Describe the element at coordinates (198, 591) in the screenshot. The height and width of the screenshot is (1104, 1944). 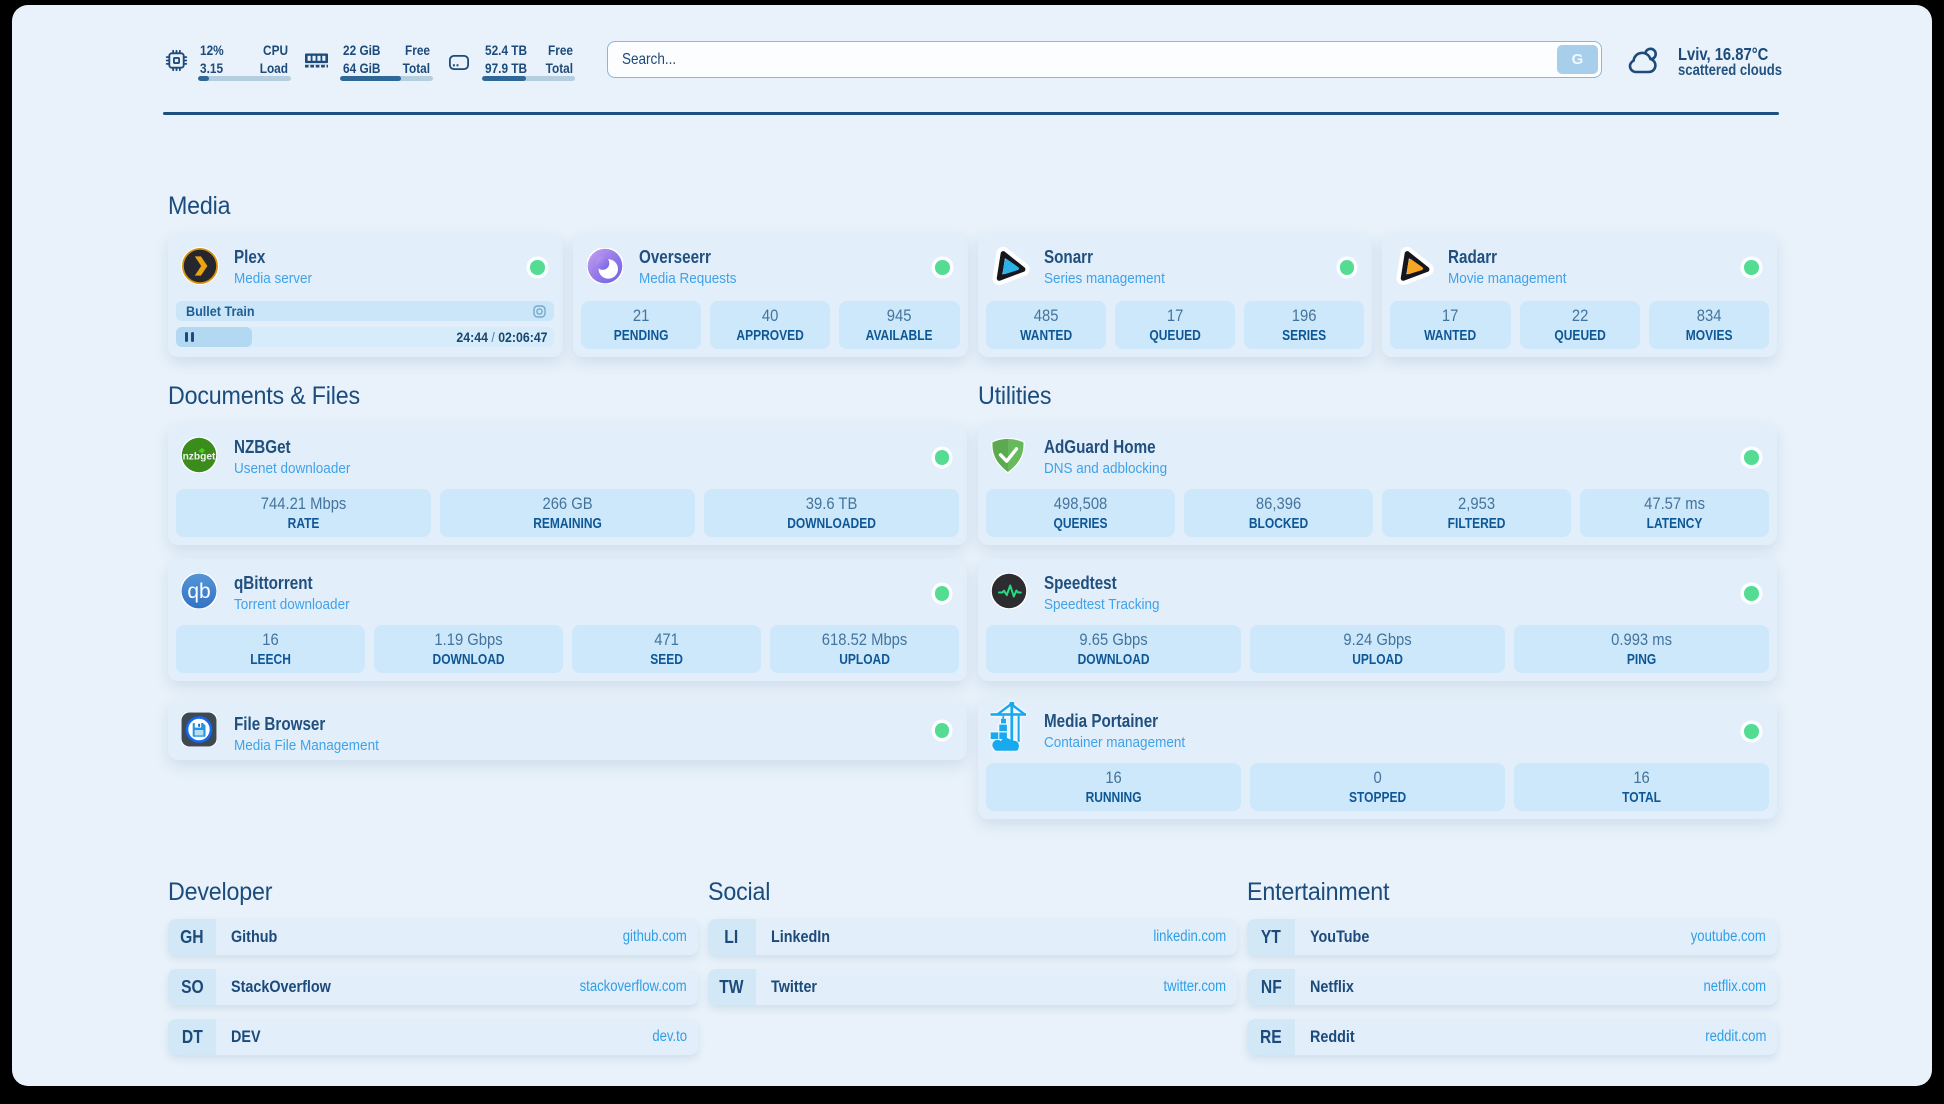
I see `svg-text: qb` at that location.